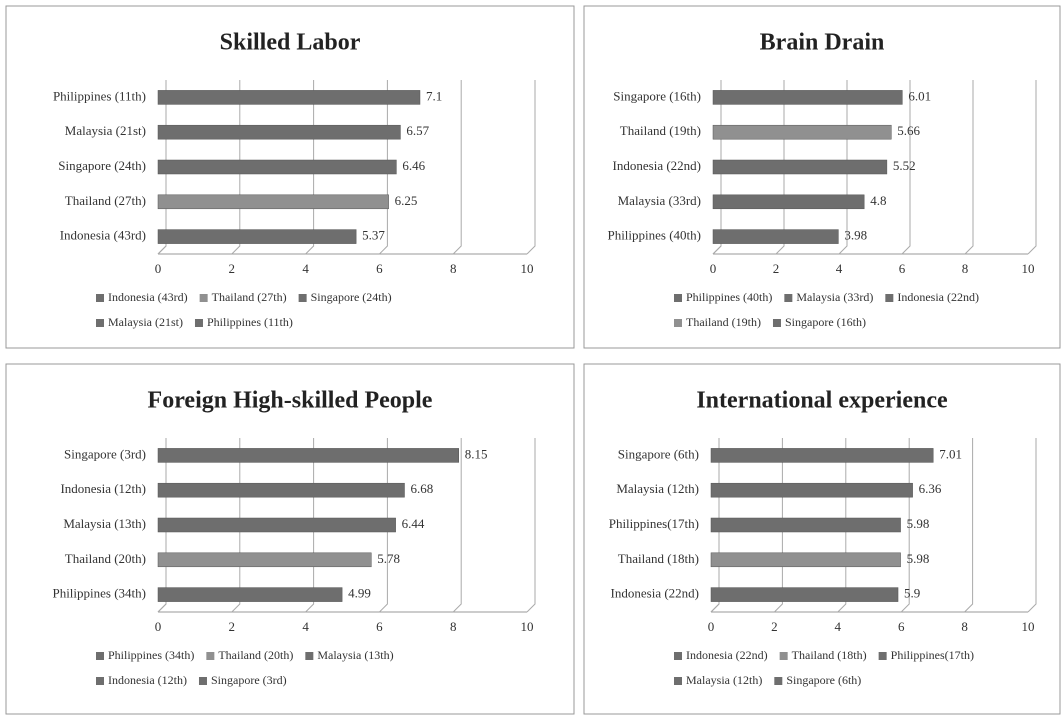 Image resolution: width=1063 pixels, height=717 pixels. What do you see at coordinates (476, 453) in the screenshot?
I see `value-label: 8.15` at bounding box center [476, 453].